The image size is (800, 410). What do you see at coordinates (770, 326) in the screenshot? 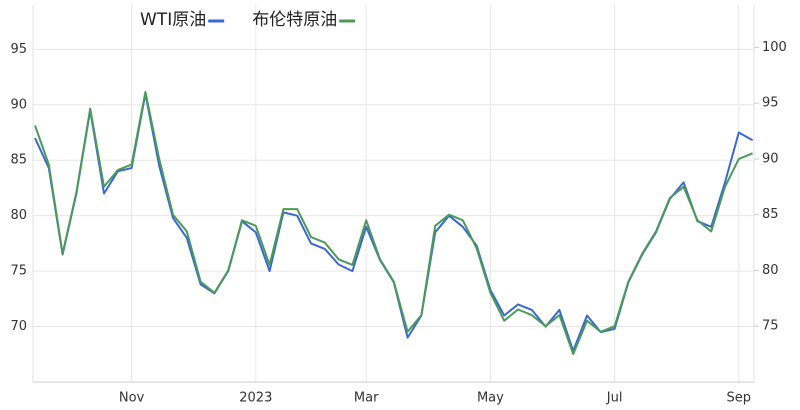
I see `y2-tick-label: 75` at bounding box center [770, 326].